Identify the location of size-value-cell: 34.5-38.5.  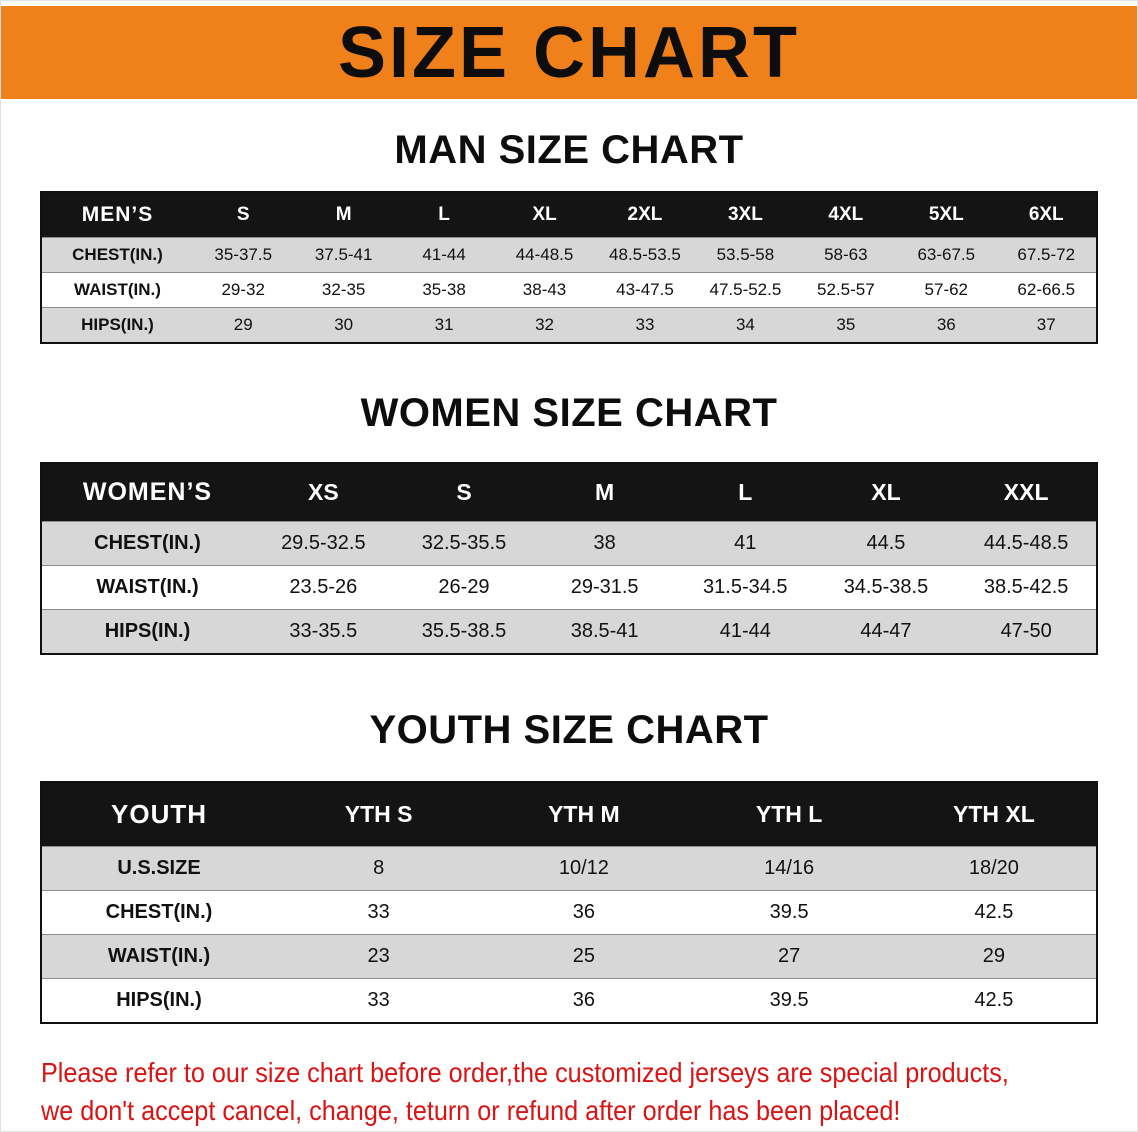
(886, 587).